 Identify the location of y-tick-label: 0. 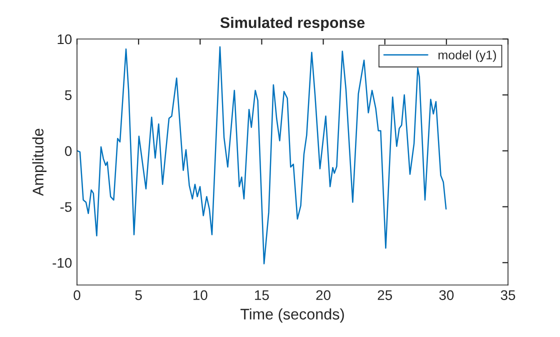
(68, 151).